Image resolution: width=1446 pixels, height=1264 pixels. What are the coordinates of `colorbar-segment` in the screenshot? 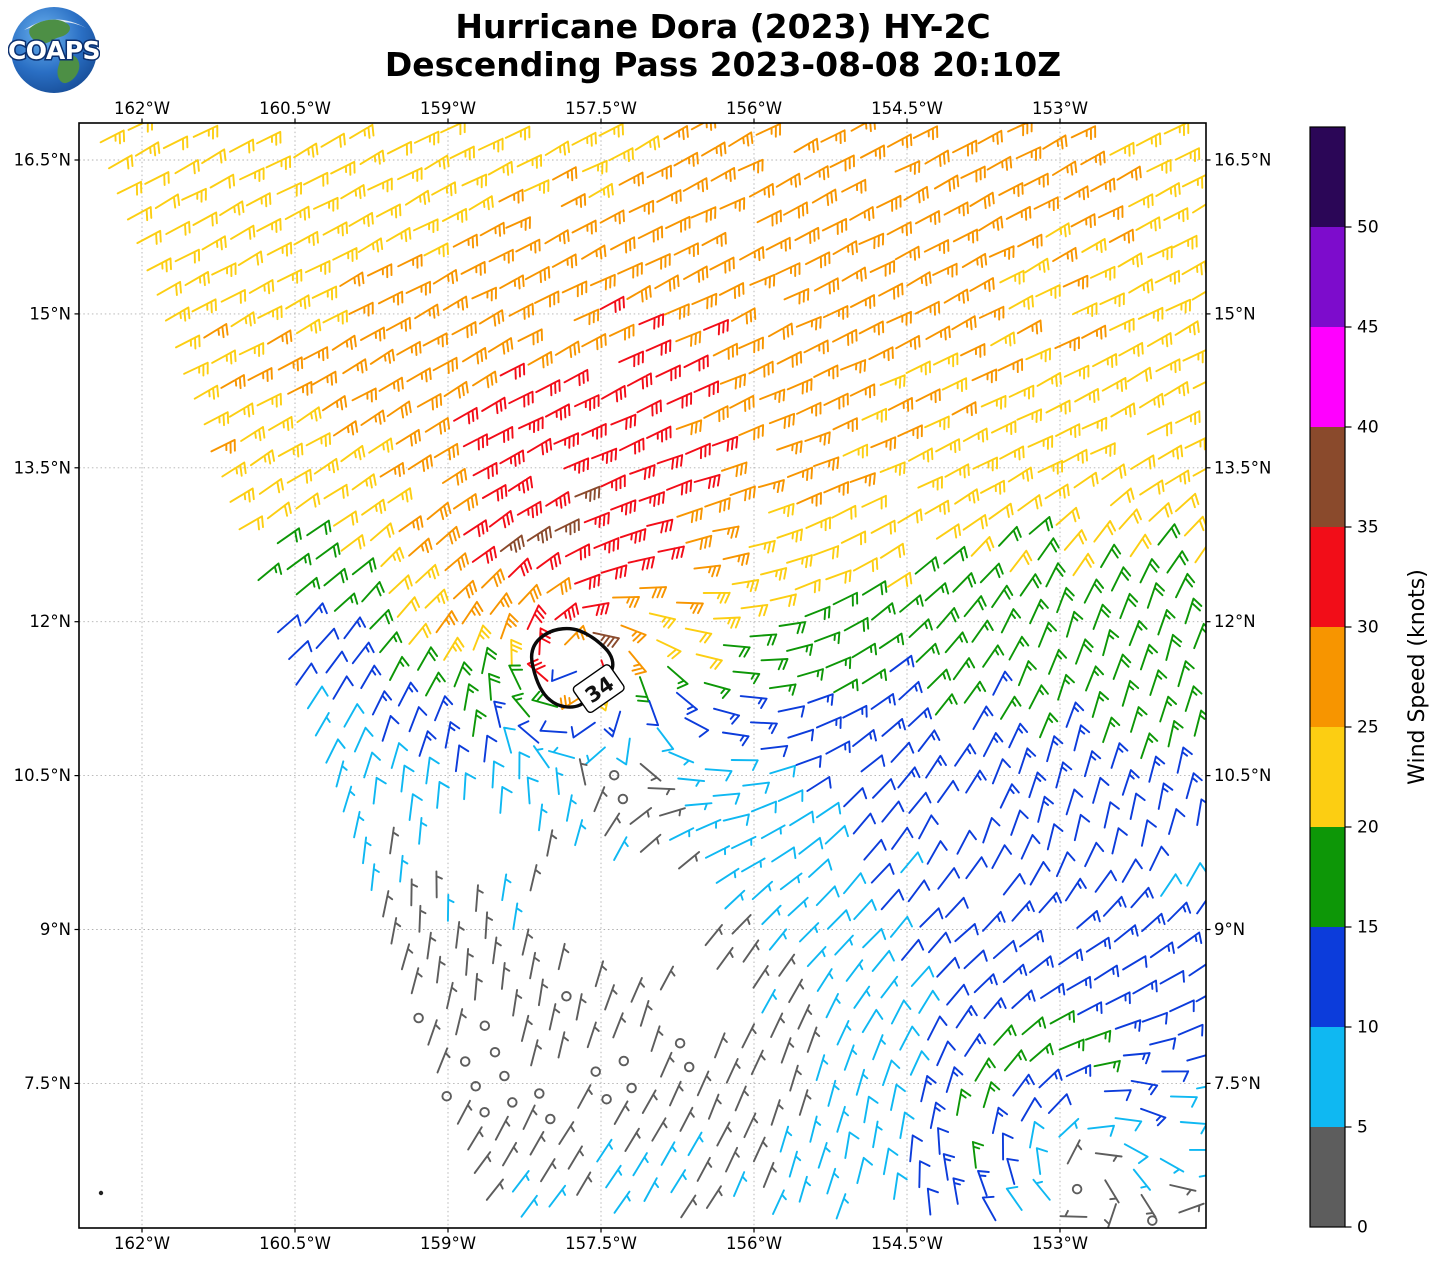 It's located at (1327, 1177).